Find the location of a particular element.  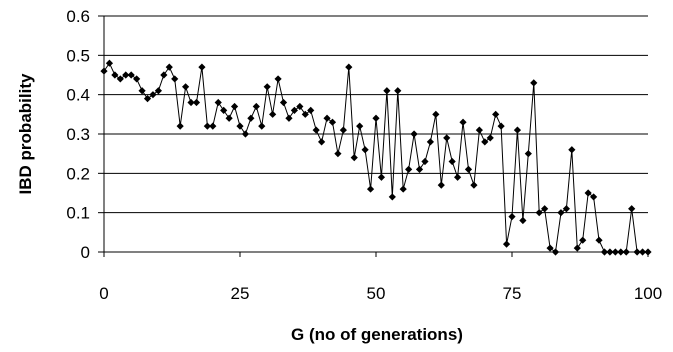

y-tick-label: 0.4 is located at coordinates (78, 95).